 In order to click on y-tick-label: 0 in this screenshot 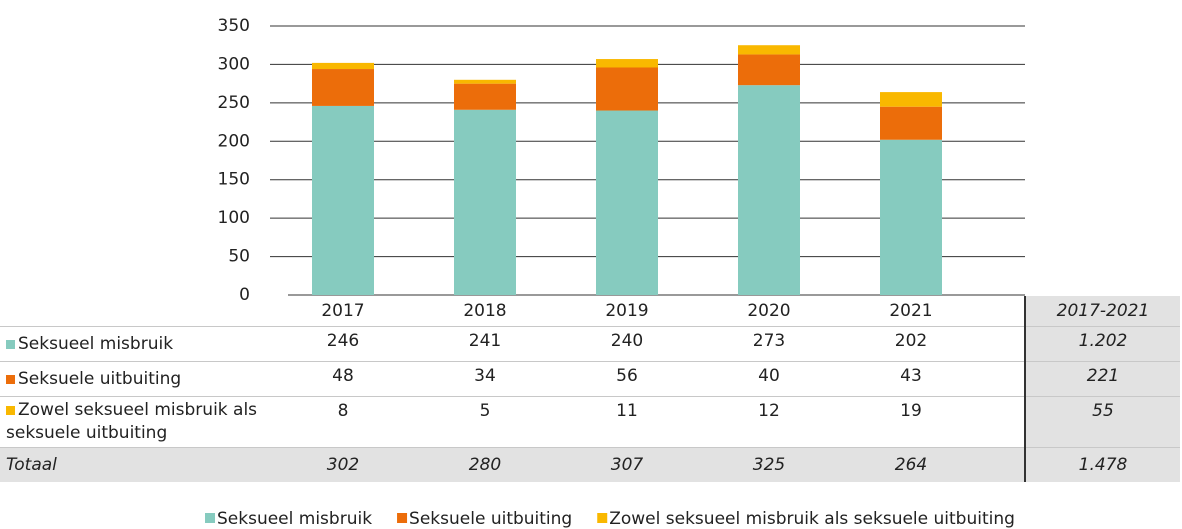, I will do `click(244, 295)`.